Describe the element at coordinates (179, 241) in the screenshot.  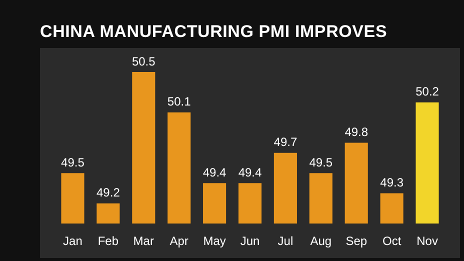
I see `x-tick-label: Apr` at that location.